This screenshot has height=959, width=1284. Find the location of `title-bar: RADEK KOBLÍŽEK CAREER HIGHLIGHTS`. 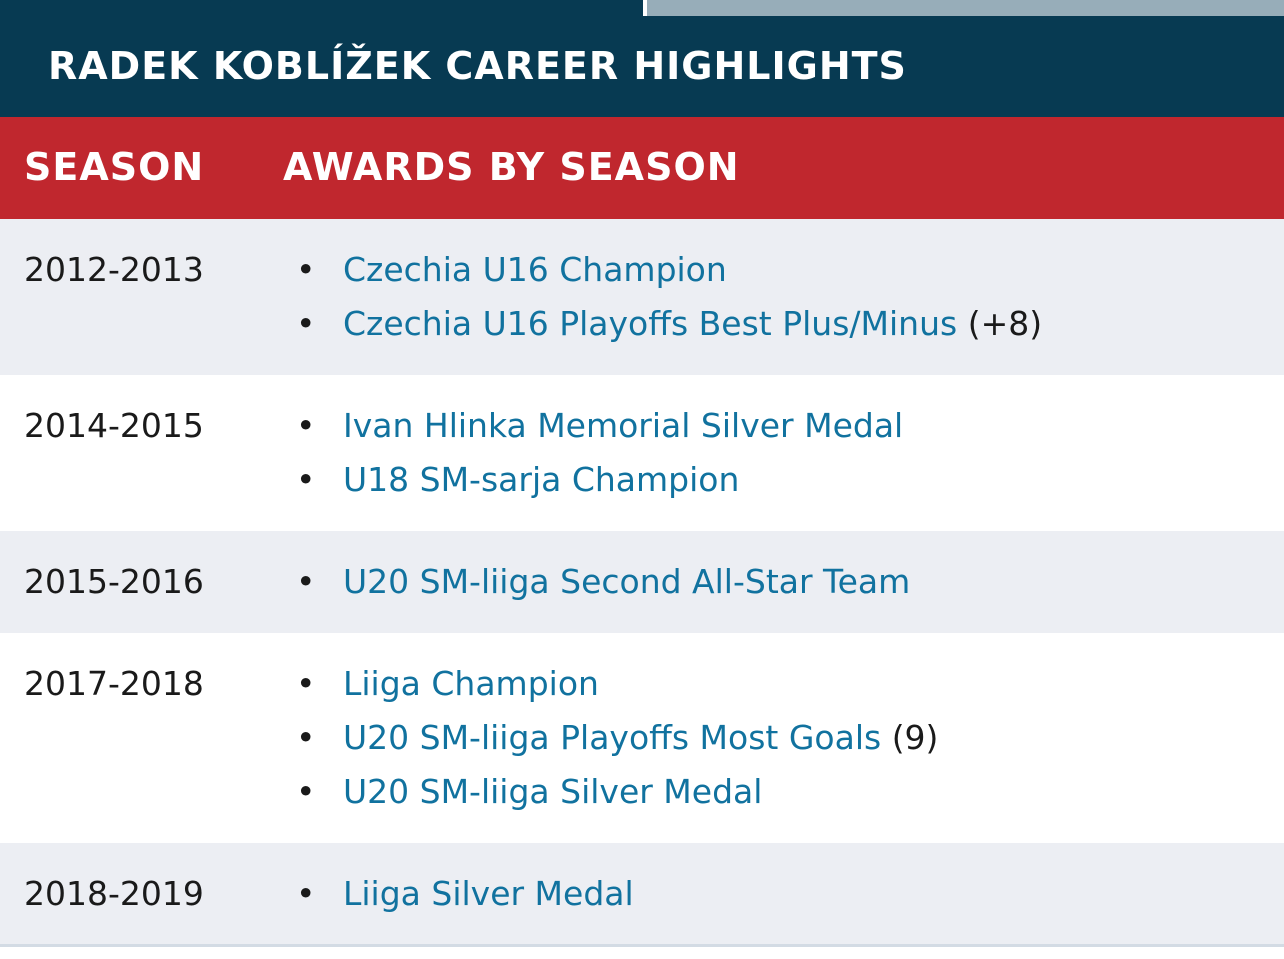

title-bar: RADEK KOBLÍŽEK CAREER HIGHLIGHTS is located at coordinates (642, 66).